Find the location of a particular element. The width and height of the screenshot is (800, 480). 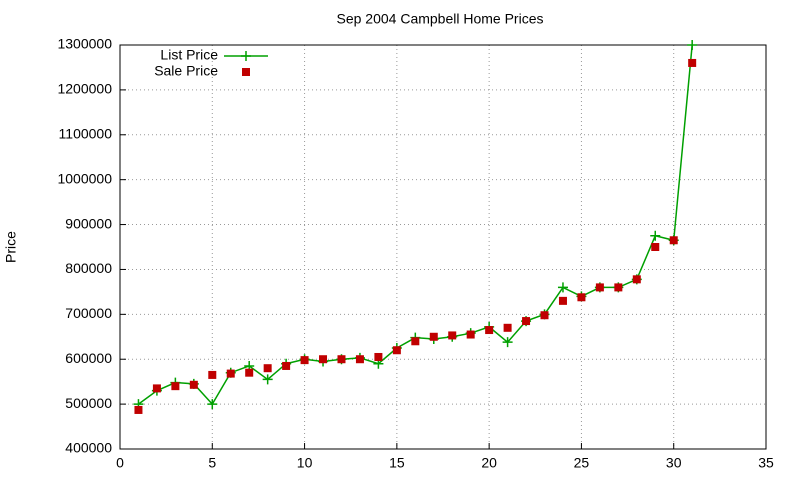

y-axis-label: Price is located at coordinates (11, 247).